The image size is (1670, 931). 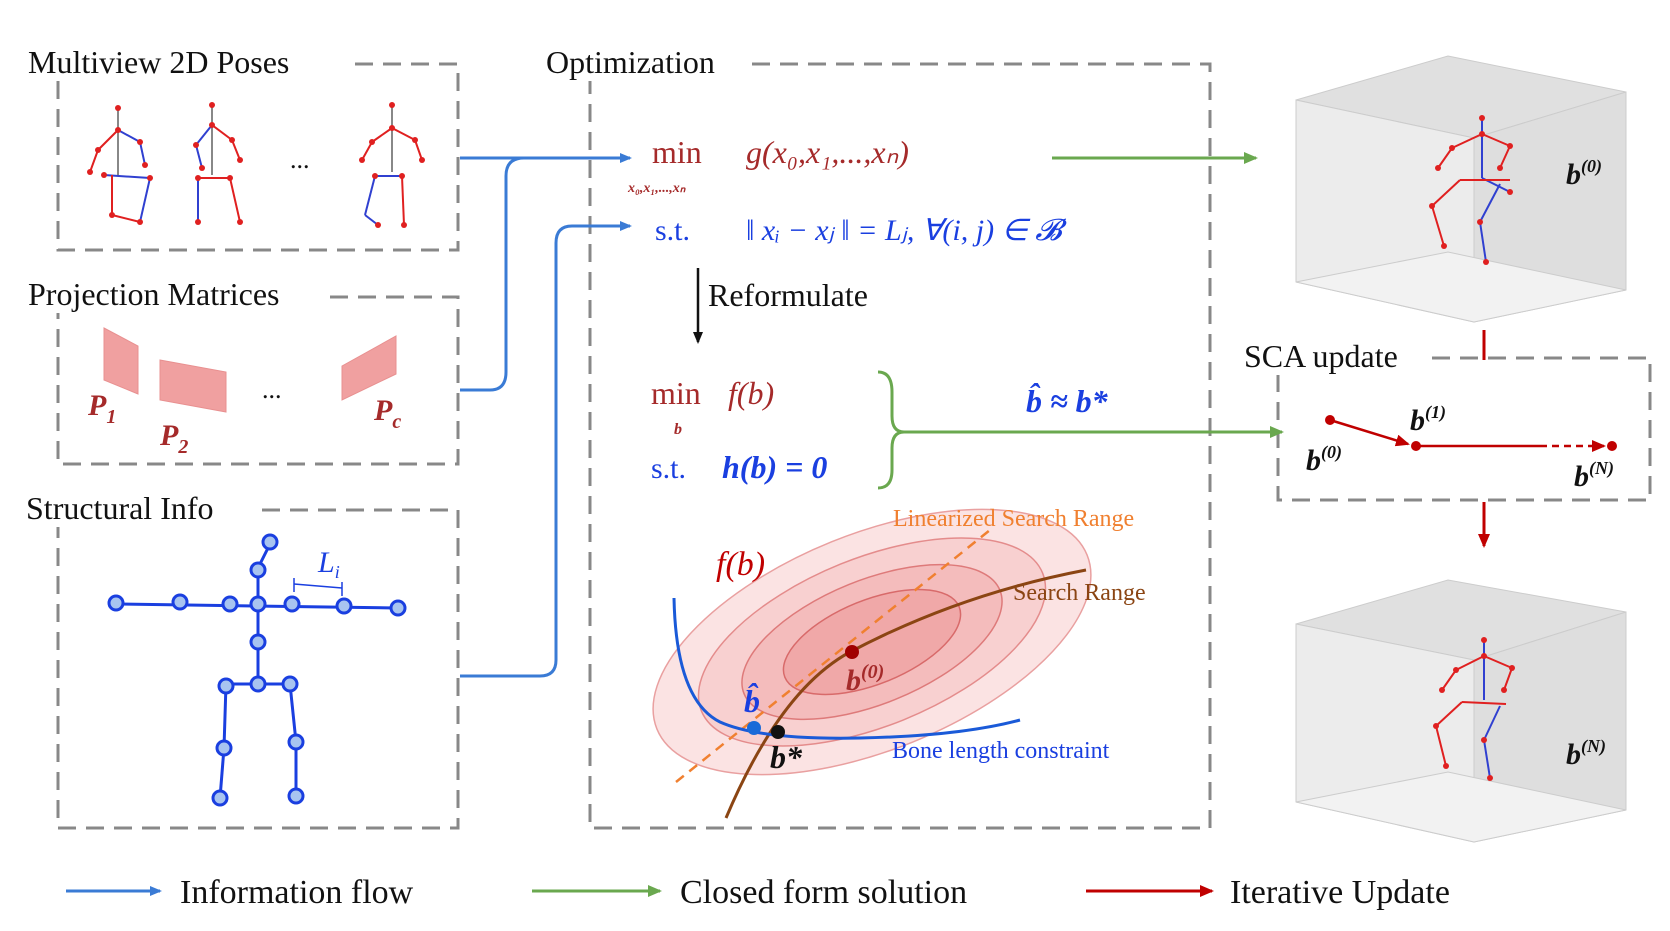 I want to click on sca-point-b0, so click(x=1330, y=420).